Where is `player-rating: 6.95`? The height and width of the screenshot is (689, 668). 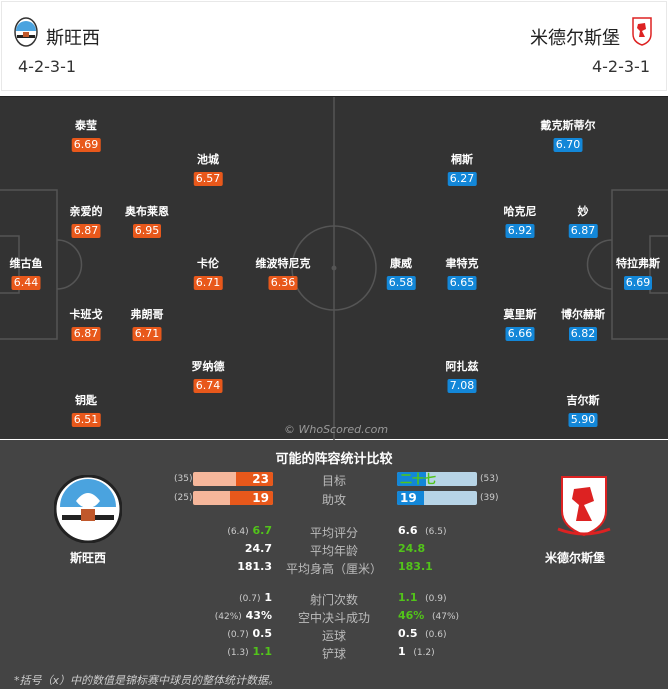 player-rating: 6.95 is located at coordinates (147, 231).